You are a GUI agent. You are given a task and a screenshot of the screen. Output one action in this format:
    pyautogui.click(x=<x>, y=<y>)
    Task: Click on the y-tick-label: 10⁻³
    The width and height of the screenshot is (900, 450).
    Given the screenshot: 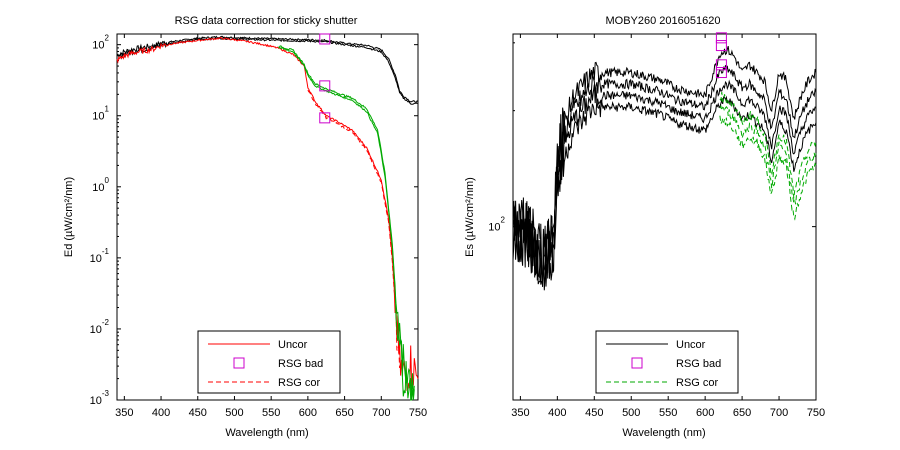 What is the action you would take?
    pyautogui.click(x=100, y=398)
    